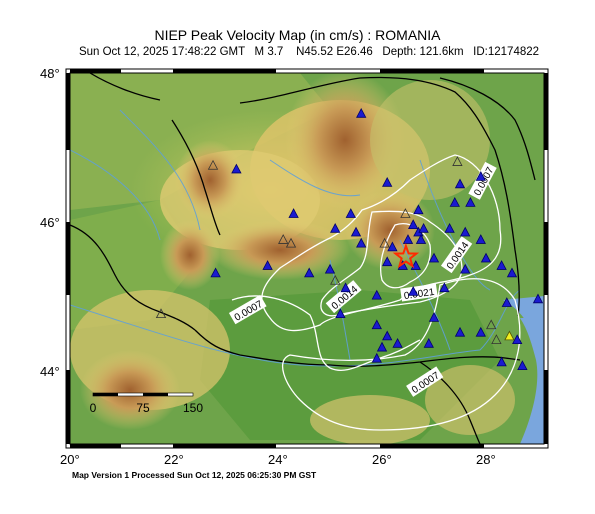 The height and width of the screenshot is (514, 595). I want to click on lon-label-28: 28°, so click(486, 459).